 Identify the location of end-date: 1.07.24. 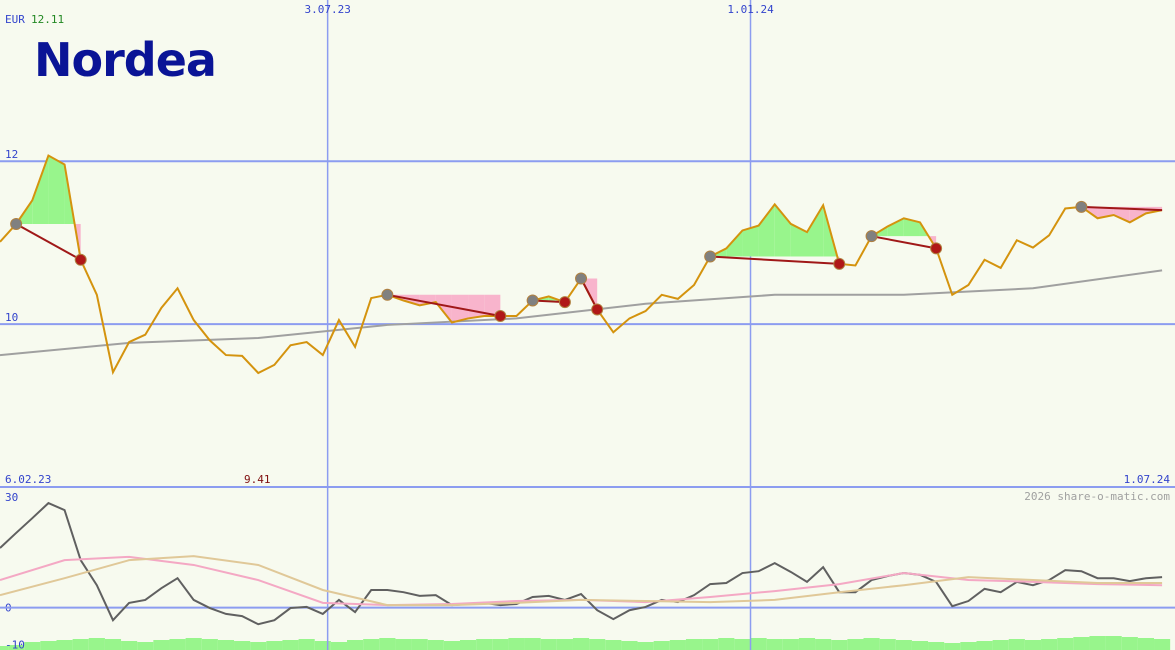
(1147, 479).